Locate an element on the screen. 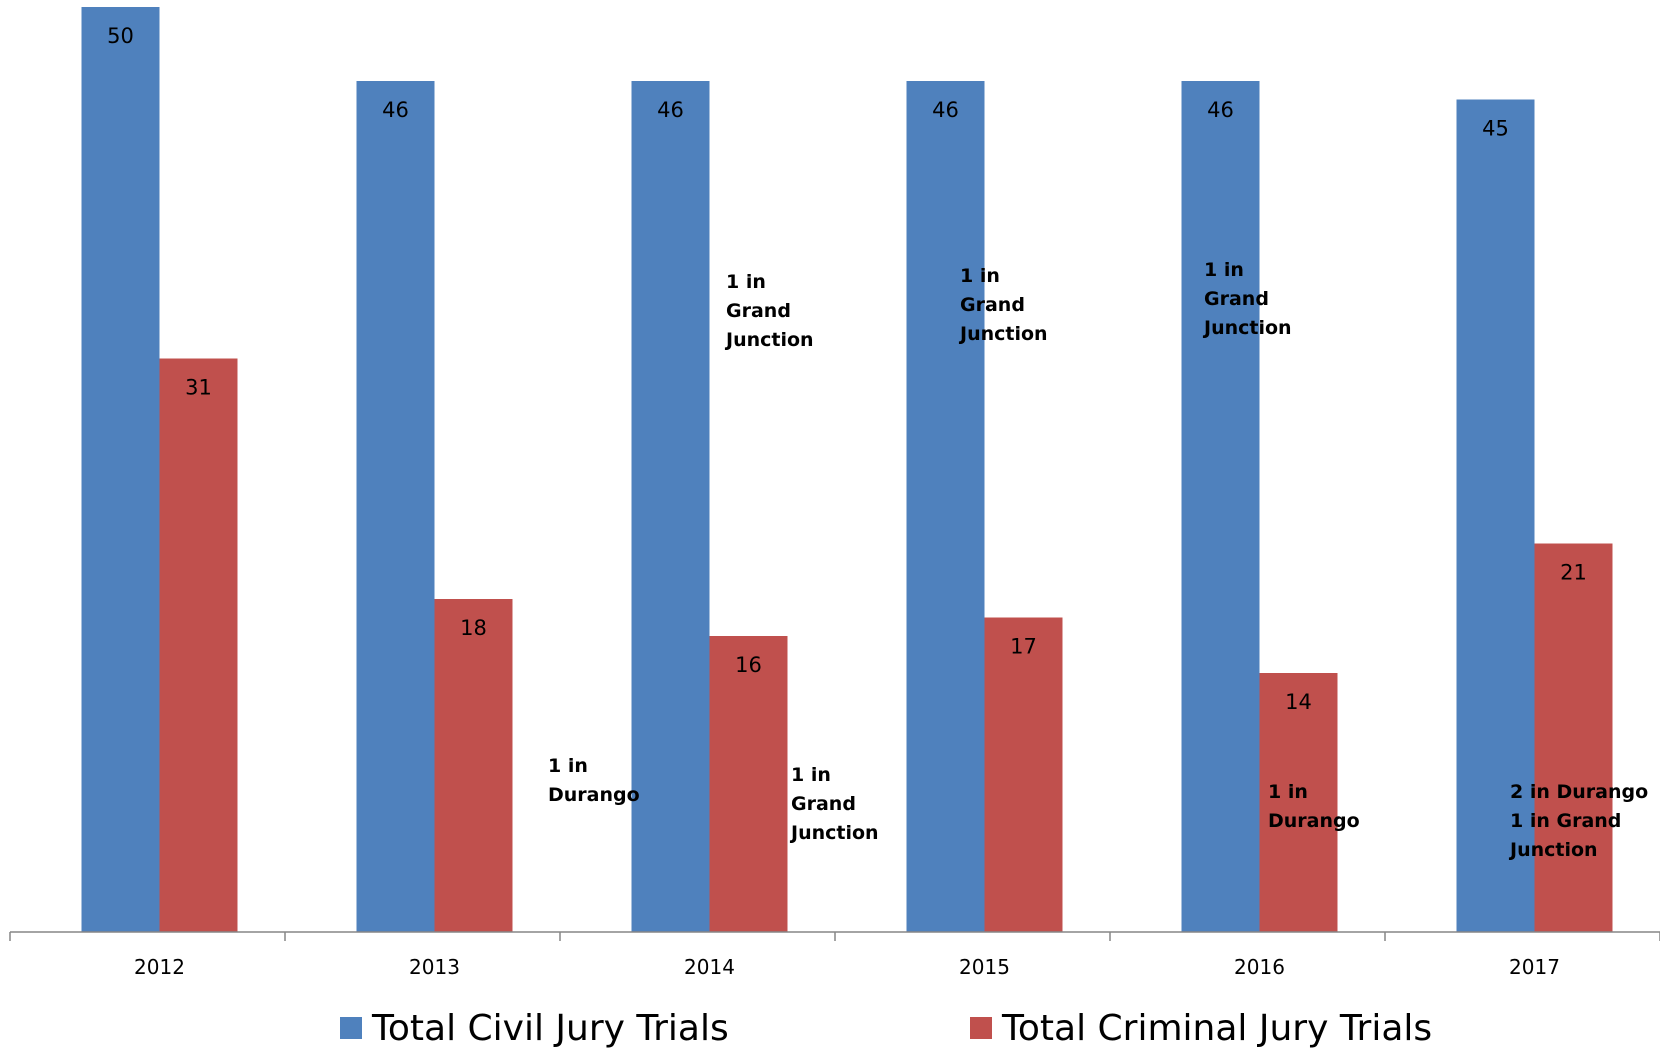 This screenshot has height=1055, width=1660. civil-value-label-2013: 46 is located at coordinates (395, 110).